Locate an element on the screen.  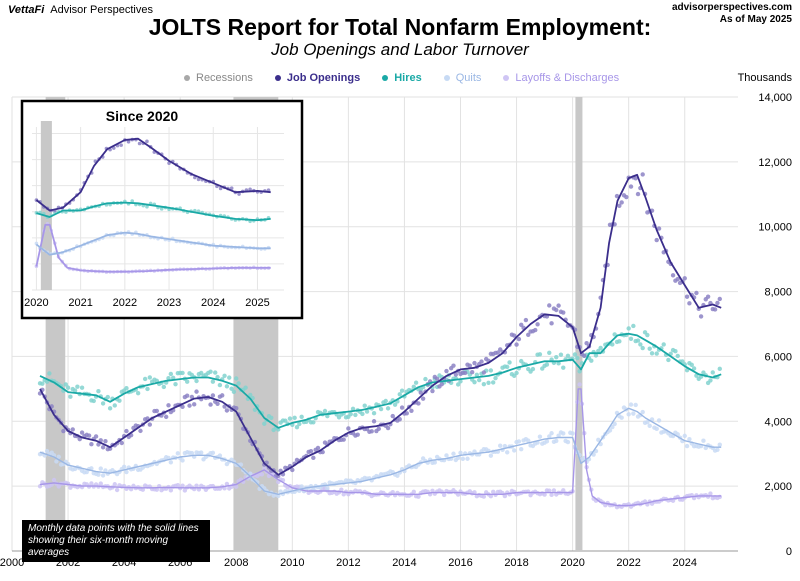
series-line-hires is located at coordinates (380, 380).